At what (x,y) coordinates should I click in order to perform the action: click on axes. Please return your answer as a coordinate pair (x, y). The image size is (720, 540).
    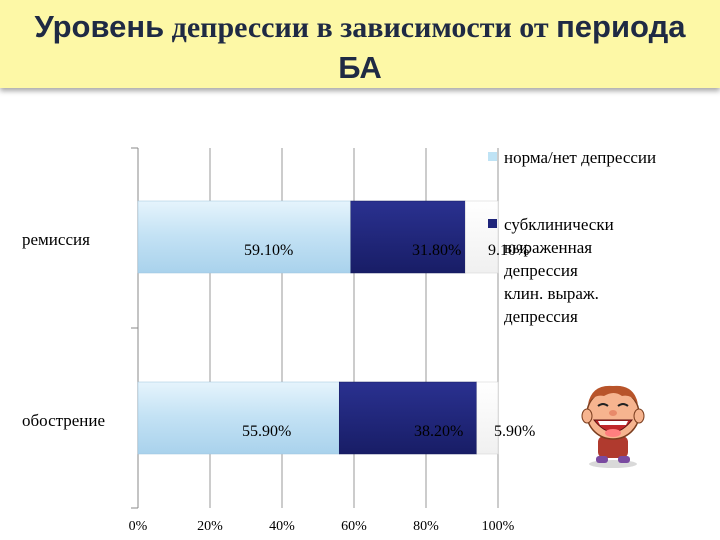
    Looking at the image, I should click on (135, 328).